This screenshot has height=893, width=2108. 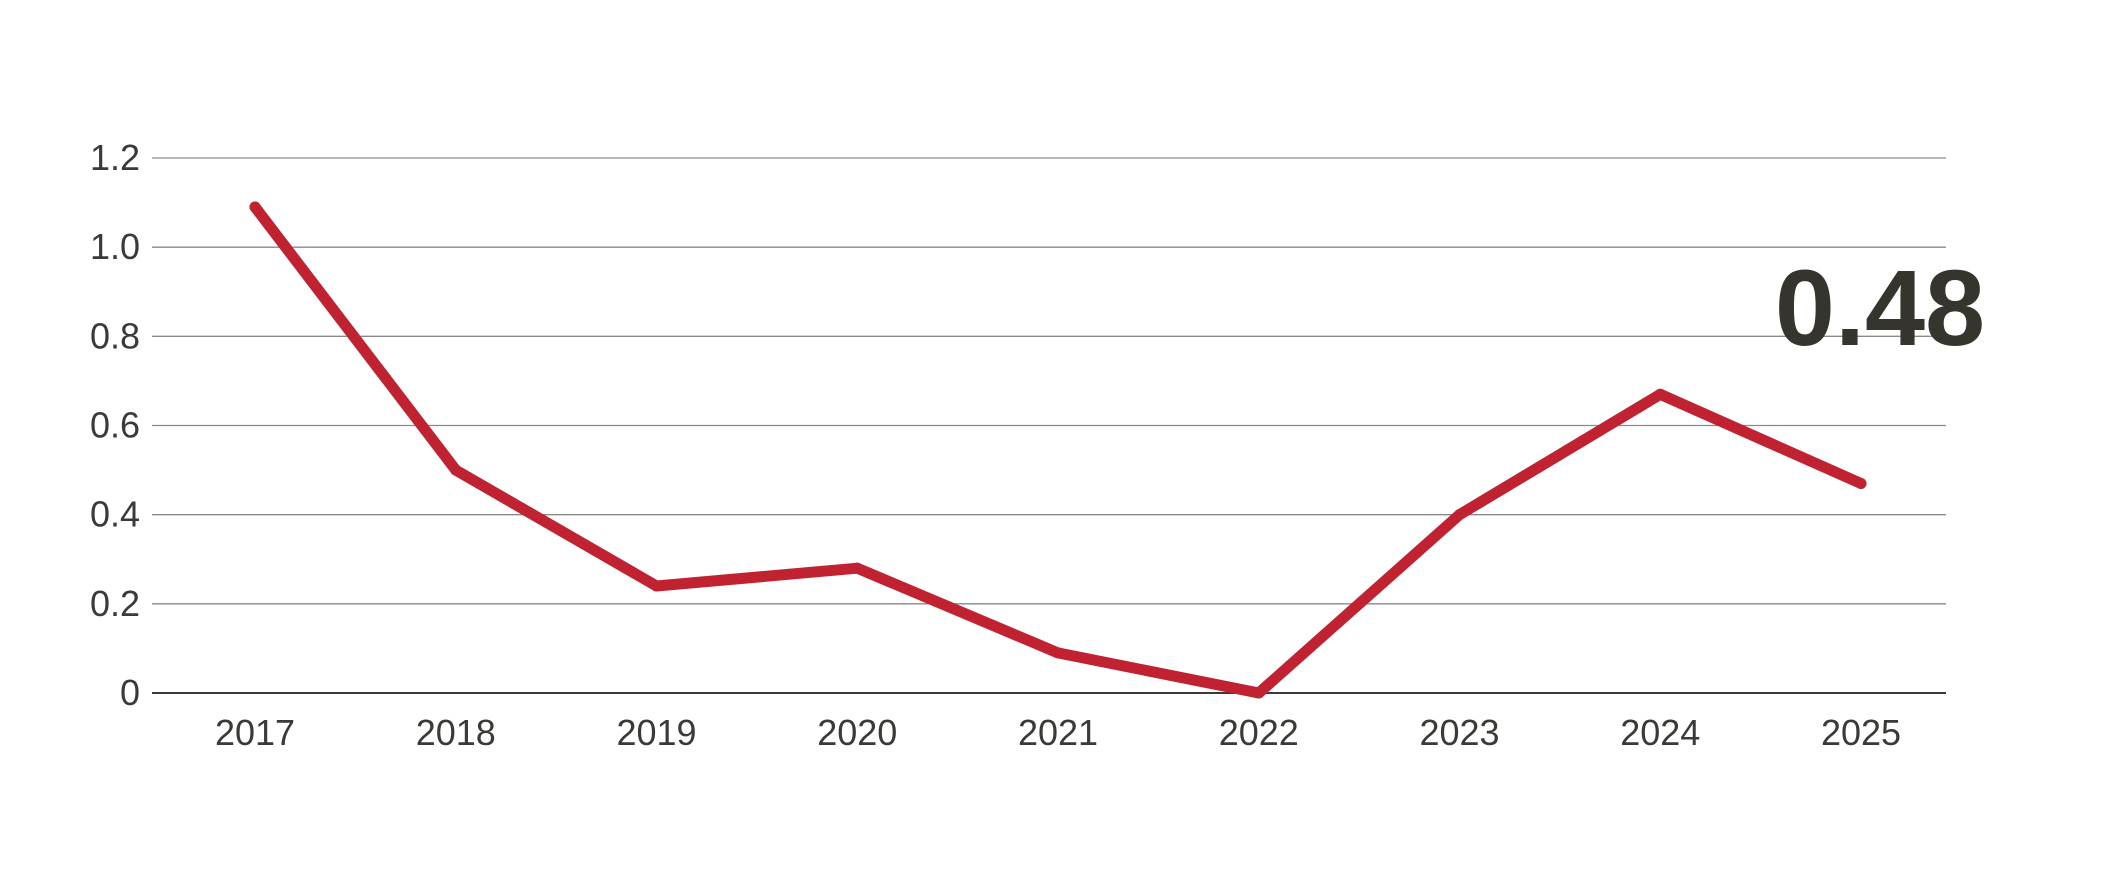 I want to click on y-tick-label: 1.2, so click(x=115, y=157).